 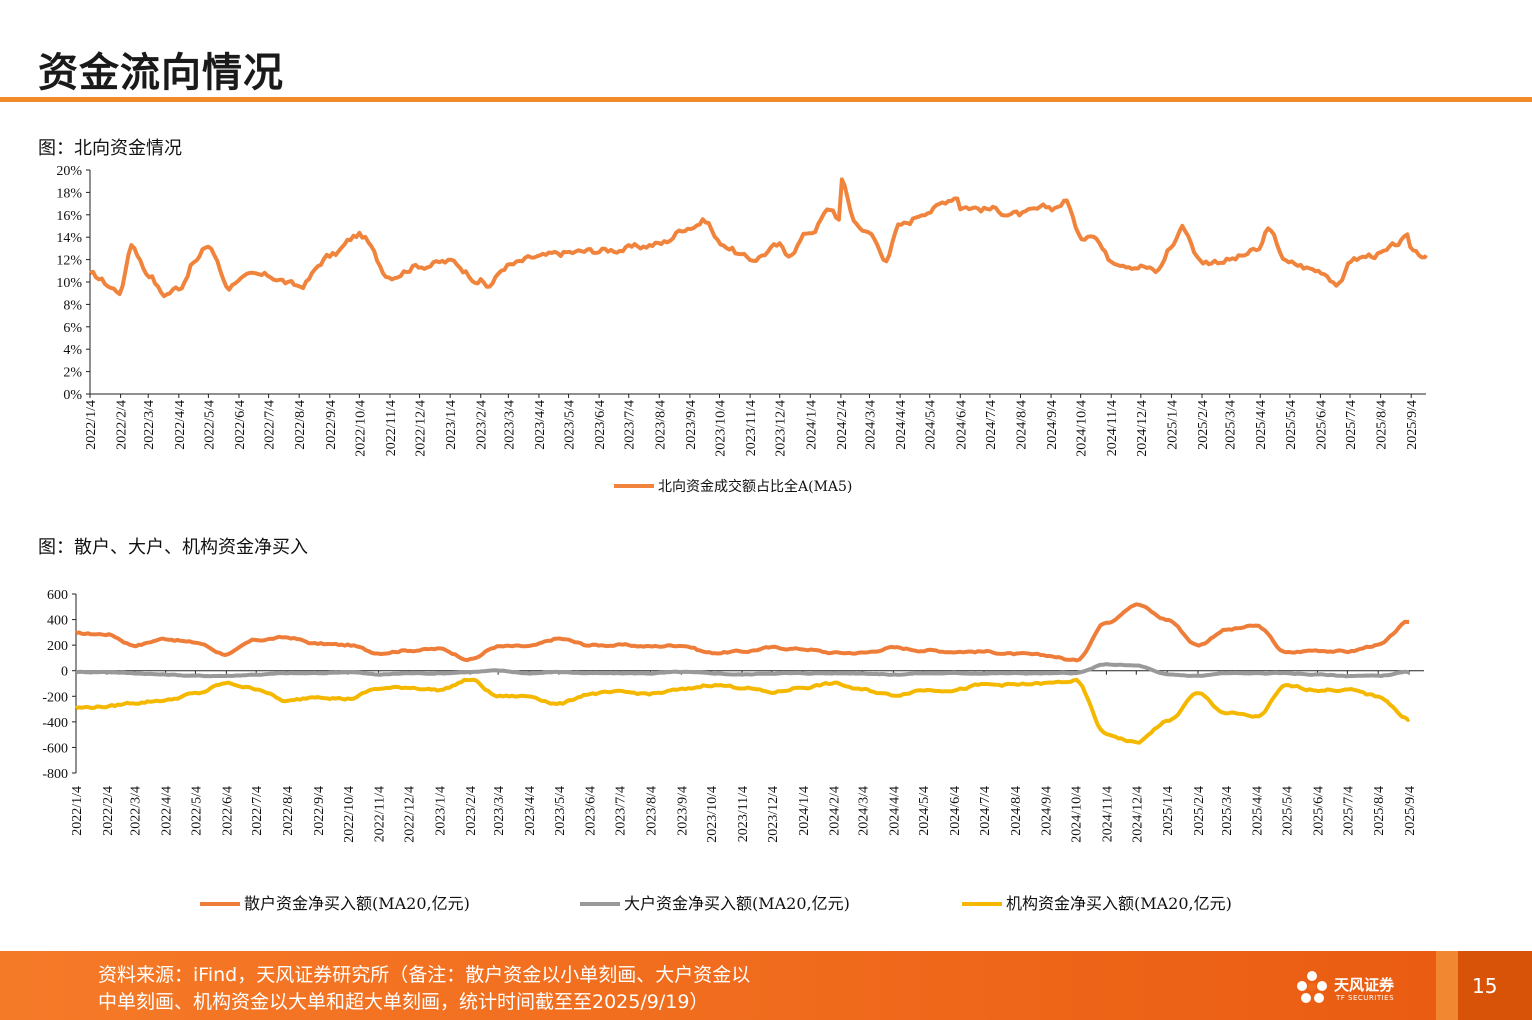 What do you see at coordinates (72, 305) in the screenshot?
I see `y-tick-label: 8%` at bounding box center [72, 305].